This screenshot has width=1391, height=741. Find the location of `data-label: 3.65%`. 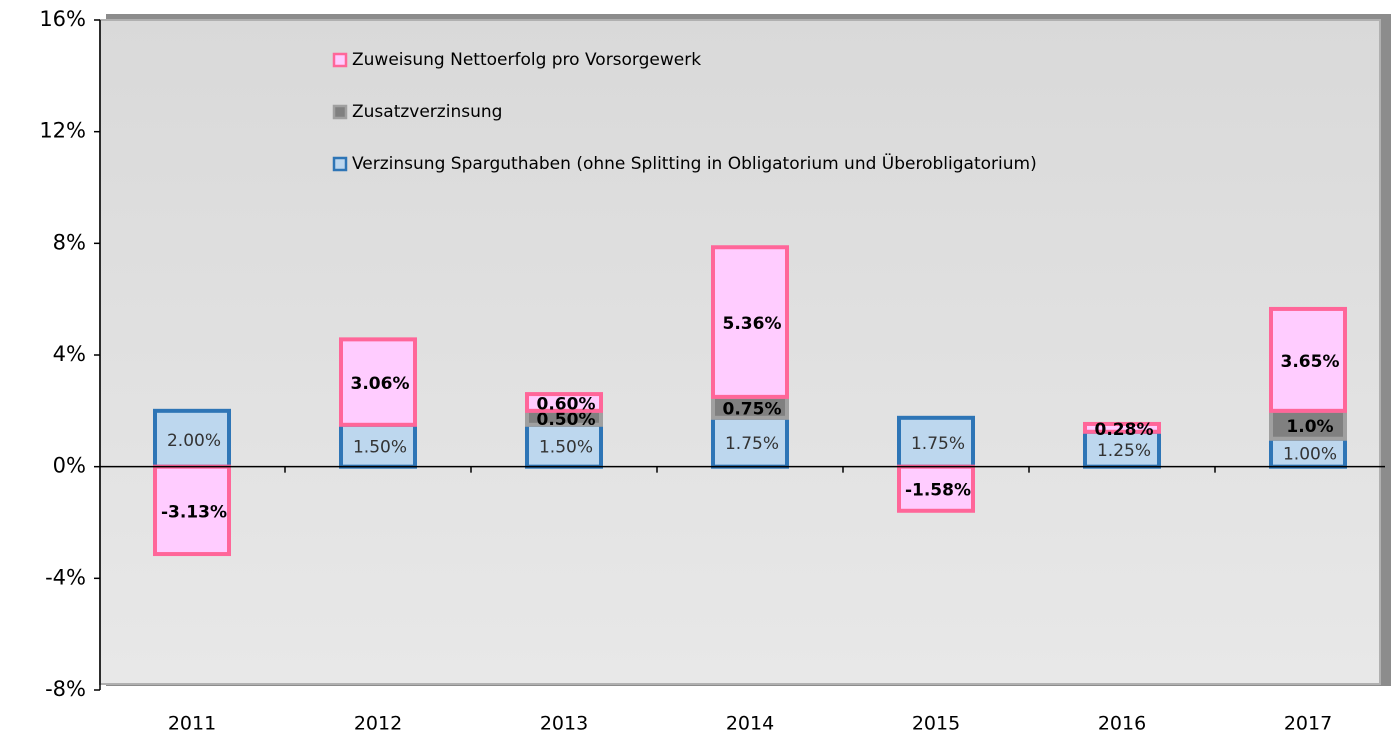

data-label: 3.65% is located at coordinates (1310, 362).